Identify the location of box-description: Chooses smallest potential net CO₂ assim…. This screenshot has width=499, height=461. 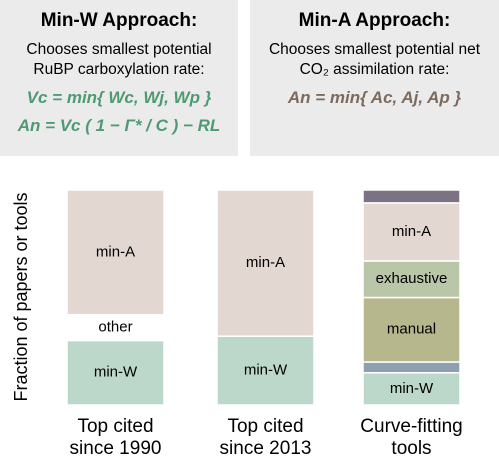
(374, 59).